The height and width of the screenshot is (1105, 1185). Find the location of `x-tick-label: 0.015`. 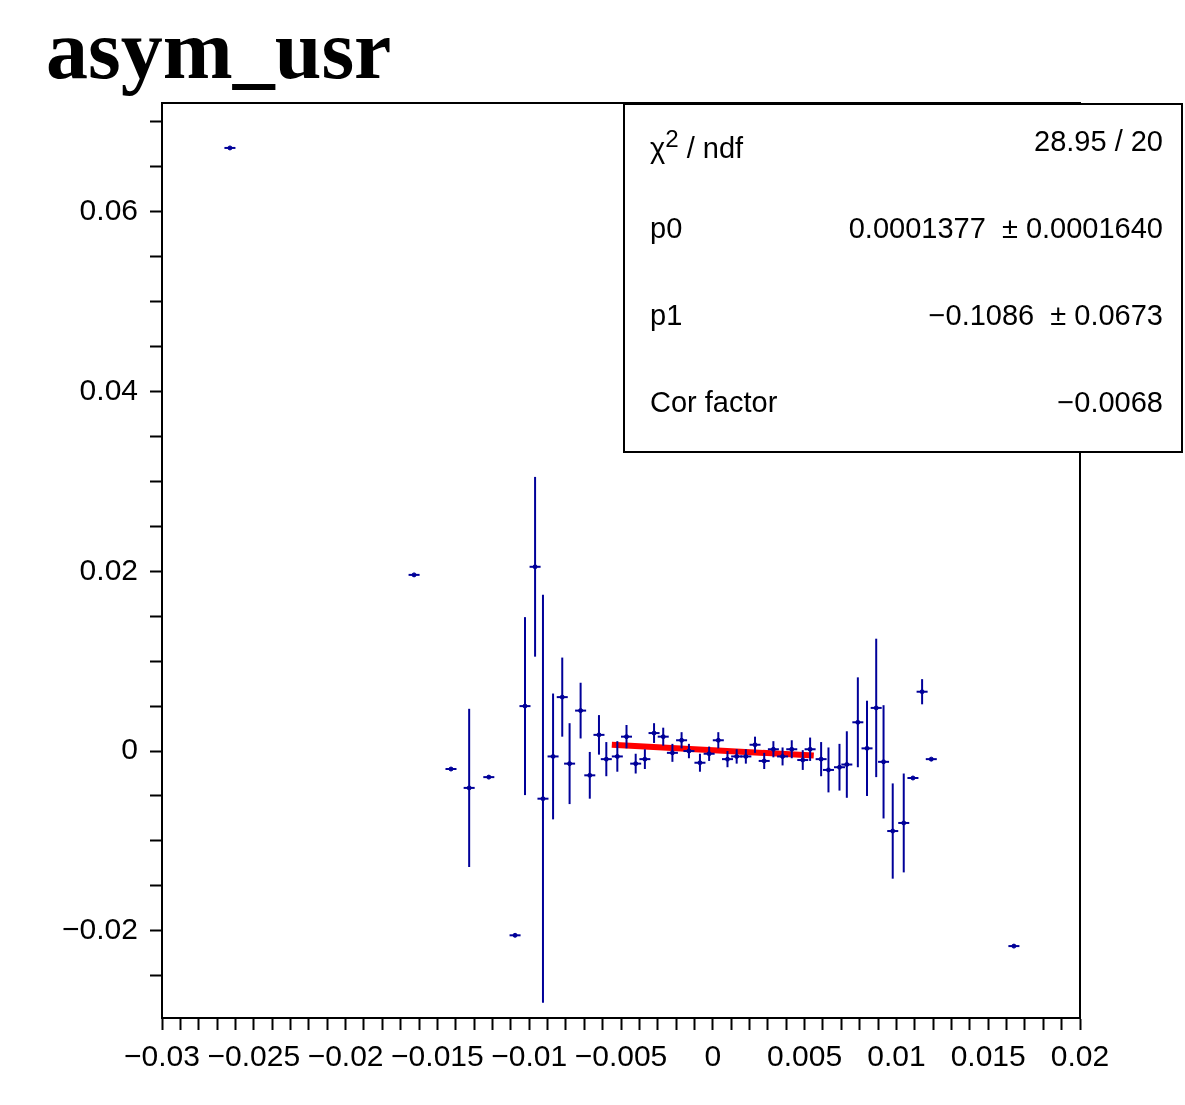

x-tick-label: 0.015 is located at coordinates (988, 1056).